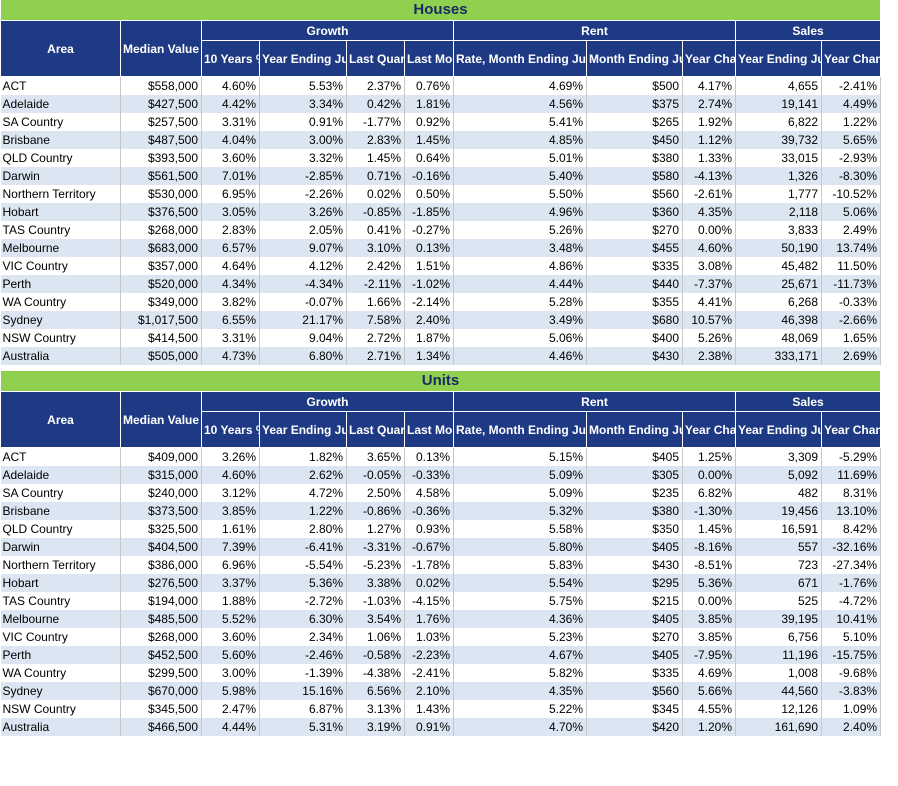 This screenshot has width=898, height=786. I want to click on cell-rent-rate: 4.36%, so click(520, 619).